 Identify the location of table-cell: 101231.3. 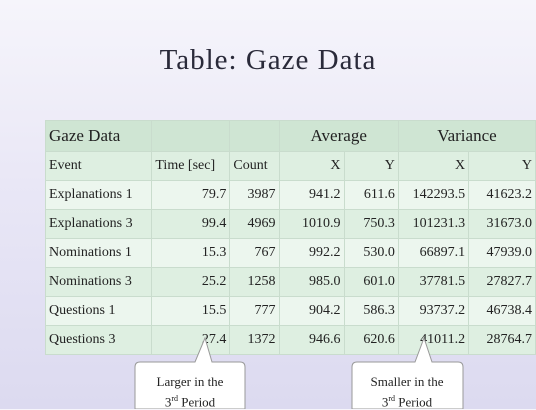
(433, 224).